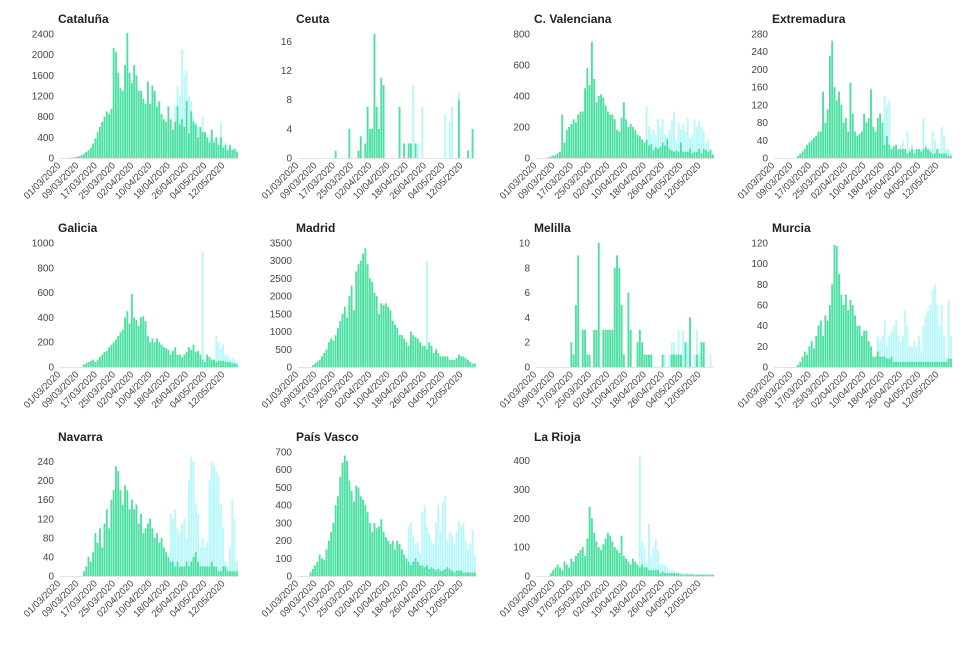  Describe the element at coordinates (759, 105) in the screenshot. I see `y-tick-label: 120` at that location.